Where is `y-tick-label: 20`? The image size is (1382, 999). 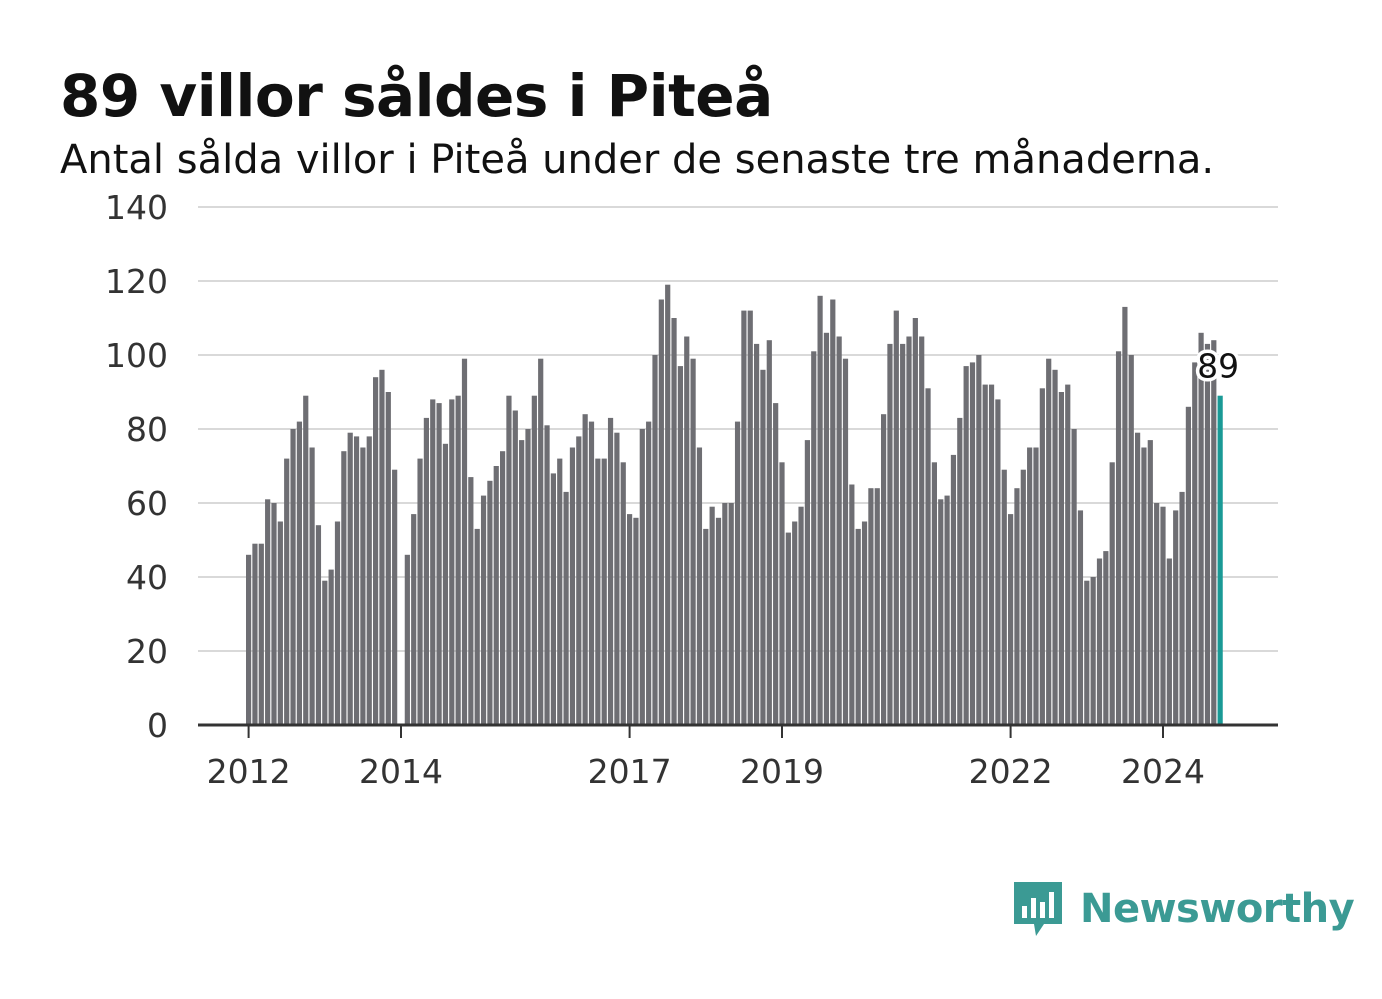 y-tick-label: 20 is located at coordinates (147, 651).